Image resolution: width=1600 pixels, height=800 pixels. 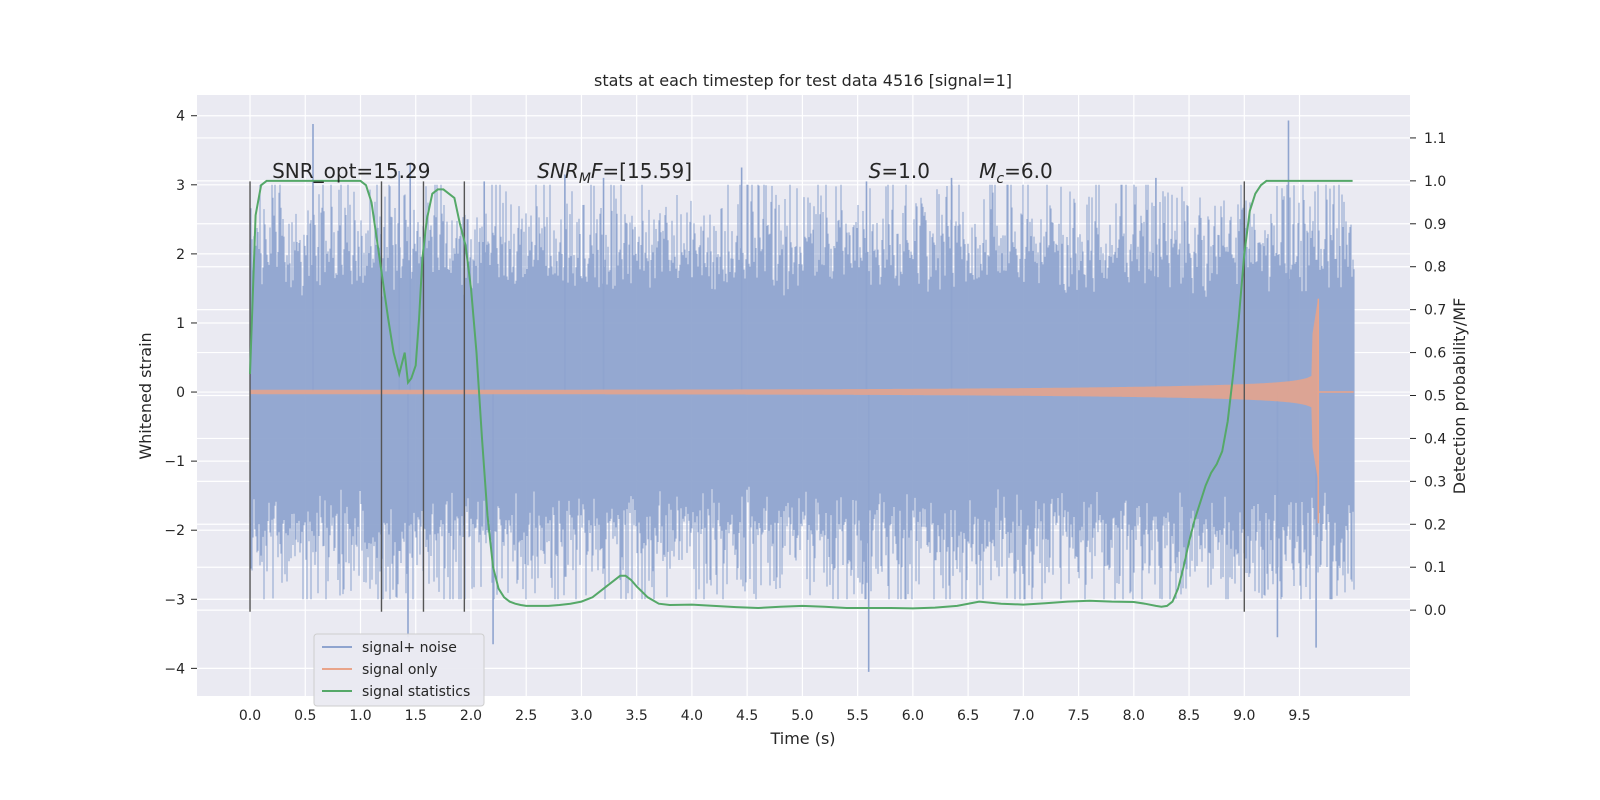 I want to click on x-tick-label: 9.0, so click(x=1244, y=716).